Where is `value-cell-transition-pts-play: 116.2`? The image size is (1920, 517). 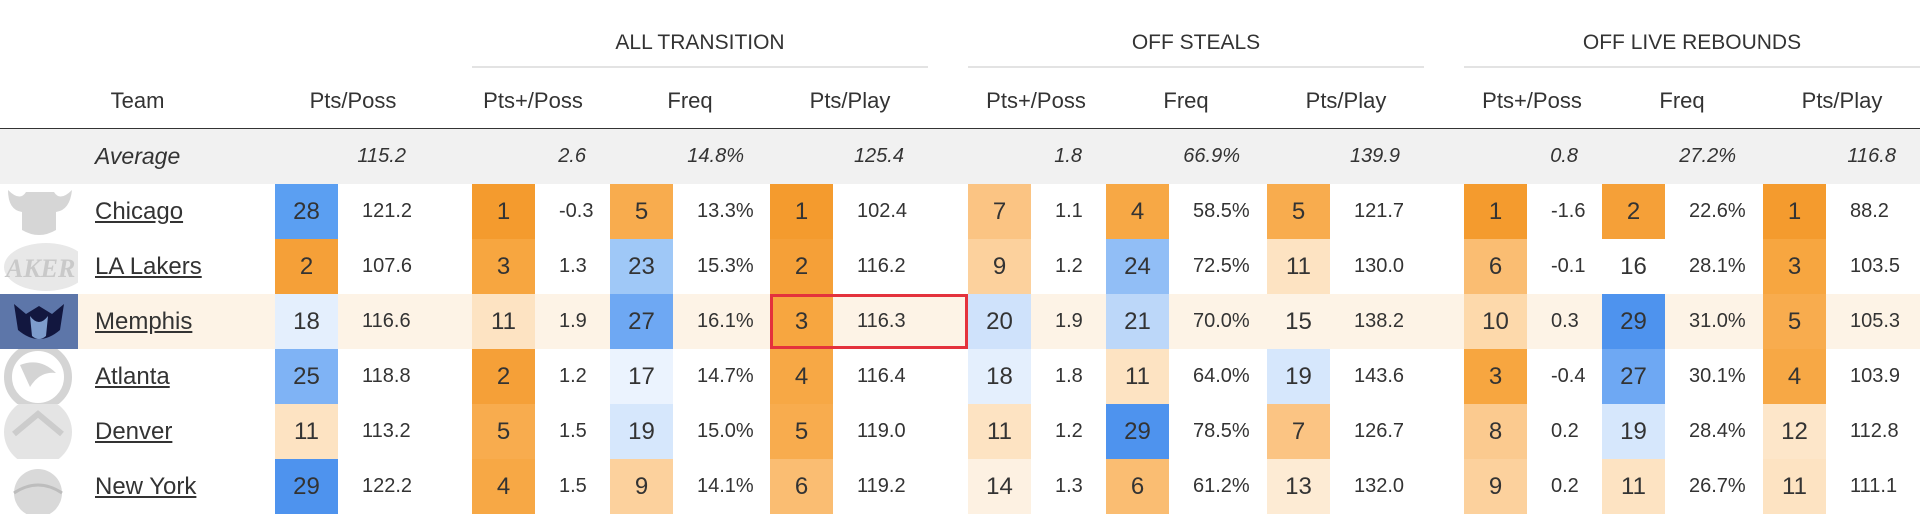
value-cell-transition-pts-play: 116.2 is located at coordinates (881, 266).